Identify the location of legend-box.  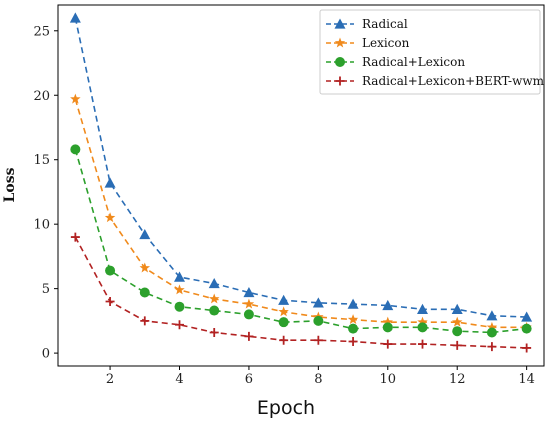
(430, 52).